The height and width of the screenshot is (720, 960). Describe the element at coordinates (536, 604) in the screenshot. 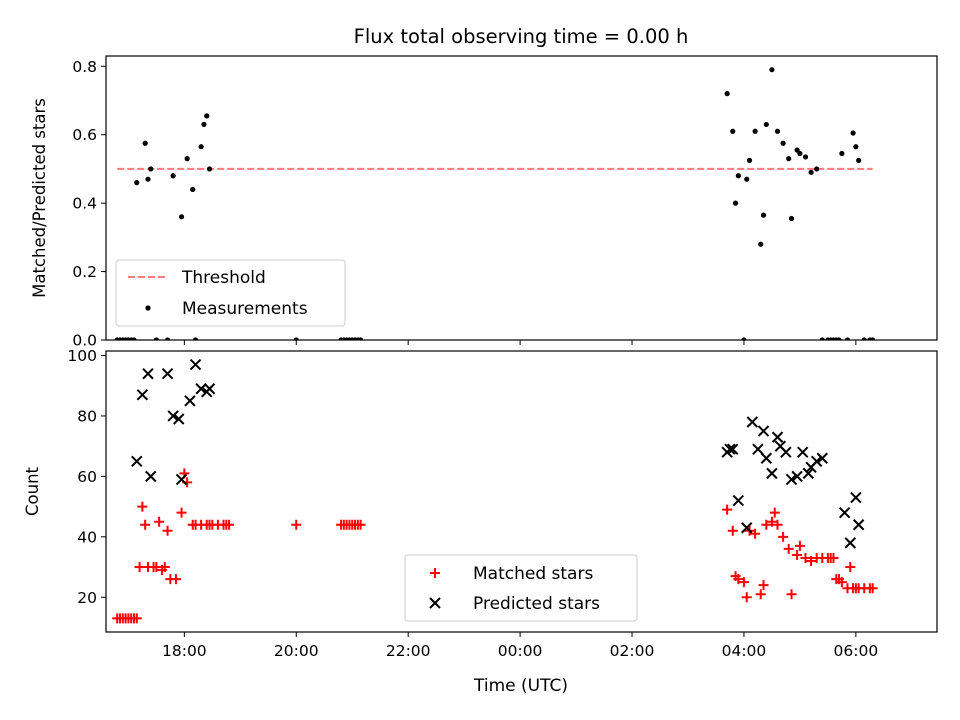

I see `legend-predicted-label: Predicted stars` at that location.